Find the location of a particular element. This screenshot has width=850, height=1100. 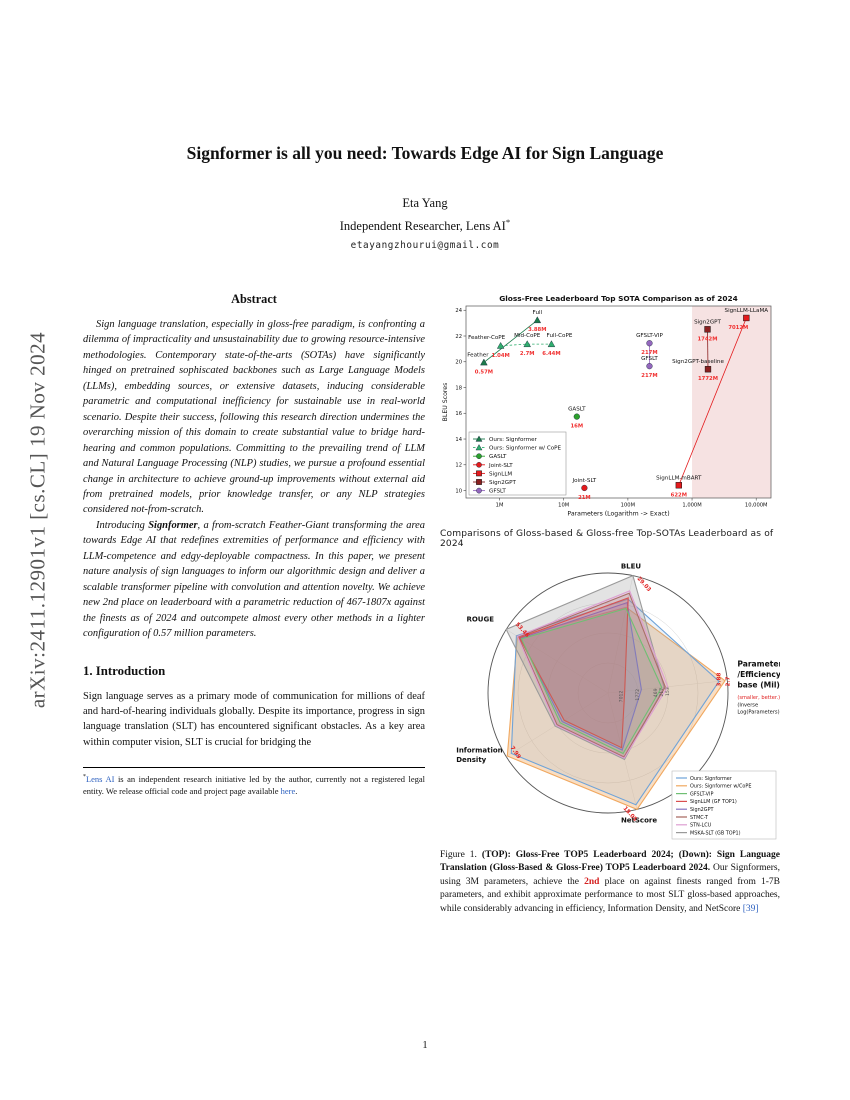

svg-text: (smaller, better.) is located at coordinates (758, 698).